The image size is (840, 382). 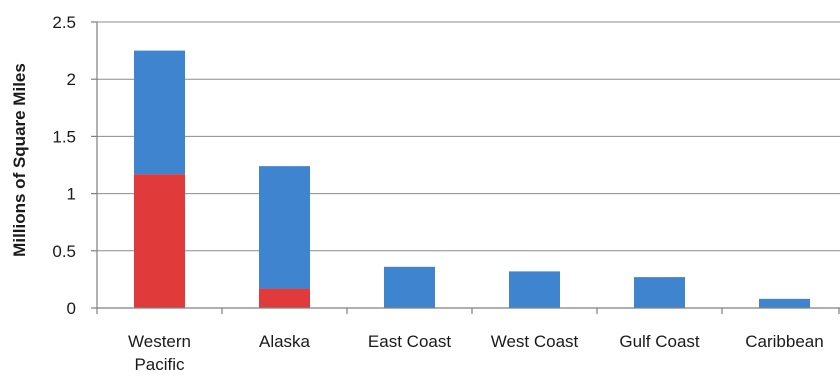 I want to click on x-tick-label: Gulf Coast, so click(x=659, y=341).